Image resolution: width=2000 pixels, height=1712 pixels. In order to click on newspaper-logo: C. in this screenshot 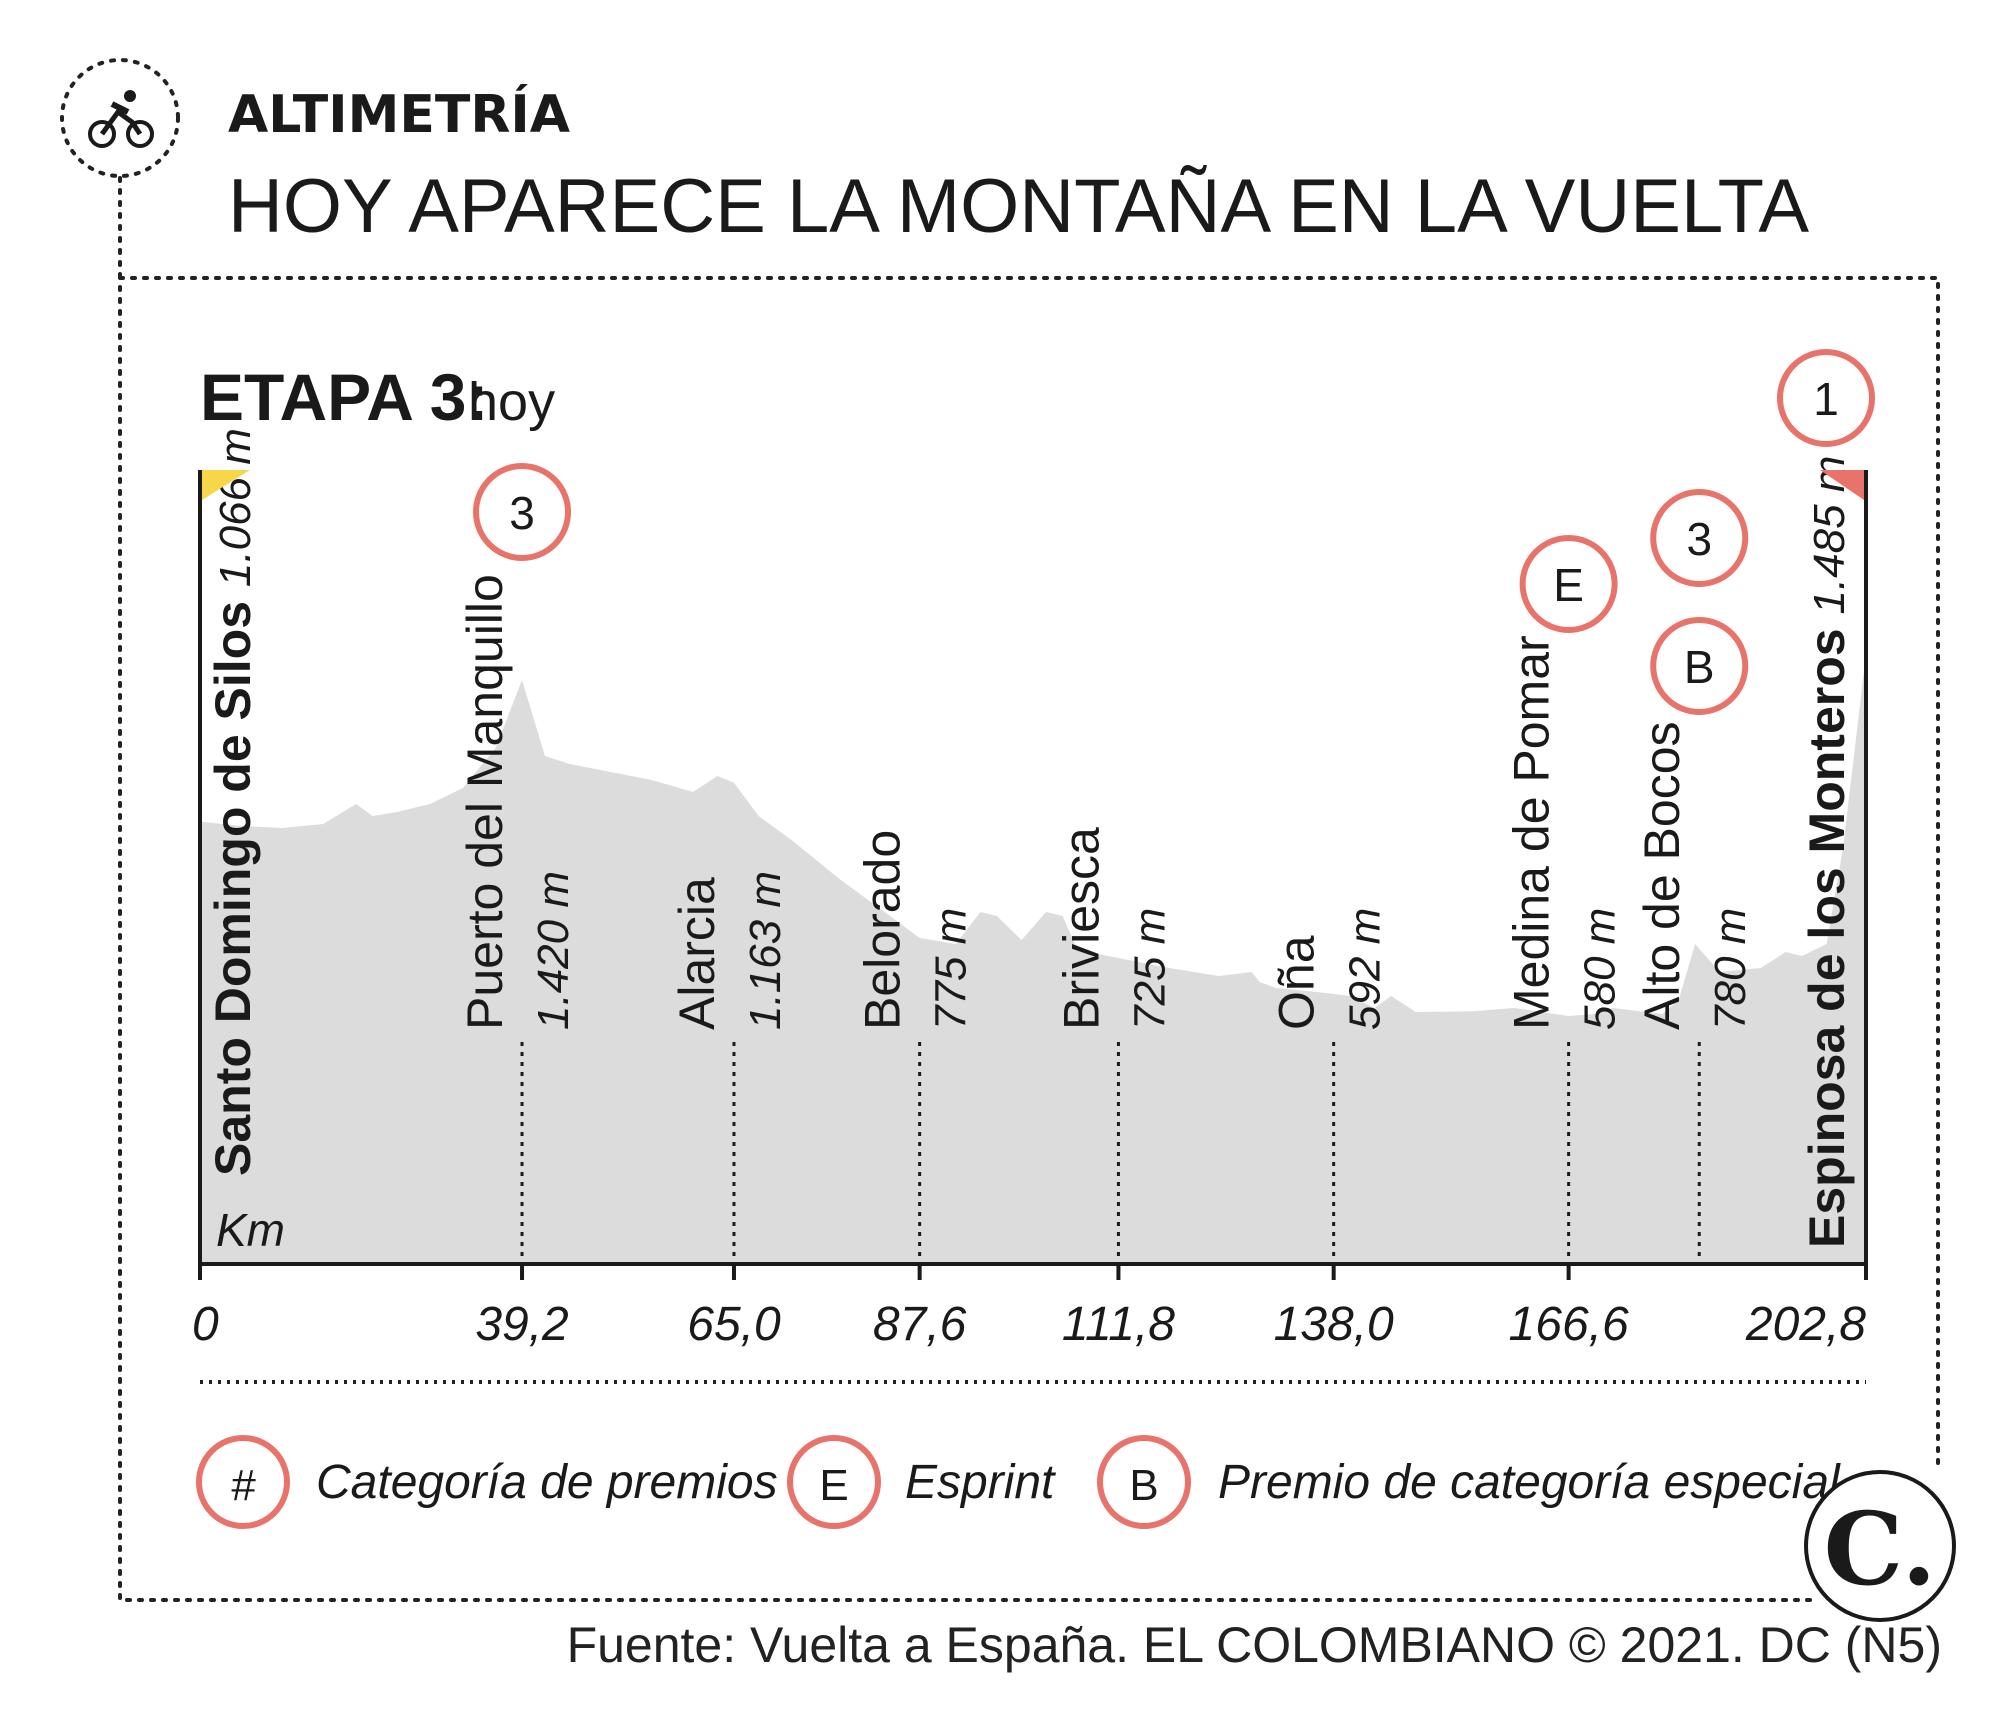, I will do `click(1880, 1546)`.